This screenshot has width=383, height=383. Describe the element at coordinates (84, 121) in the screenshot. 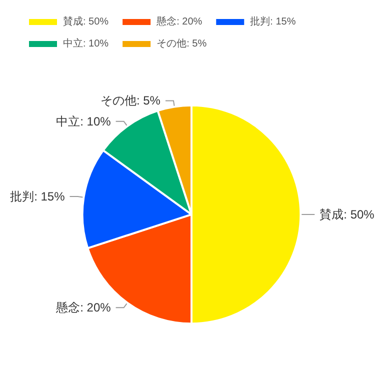

I see `slice-label: 中立: 10%` at that location.